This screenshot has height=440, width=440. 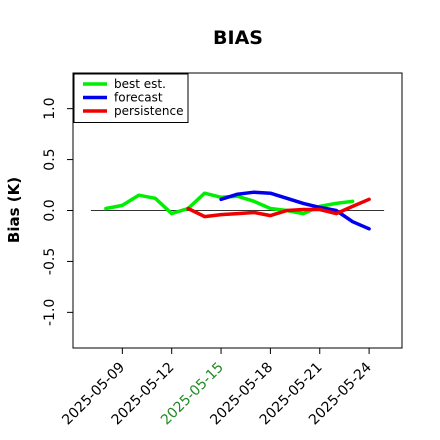 What do you see at coordinates (278, 208) in the screenshot?
I see `series-line-persistence` at bounding box center [278, 208].